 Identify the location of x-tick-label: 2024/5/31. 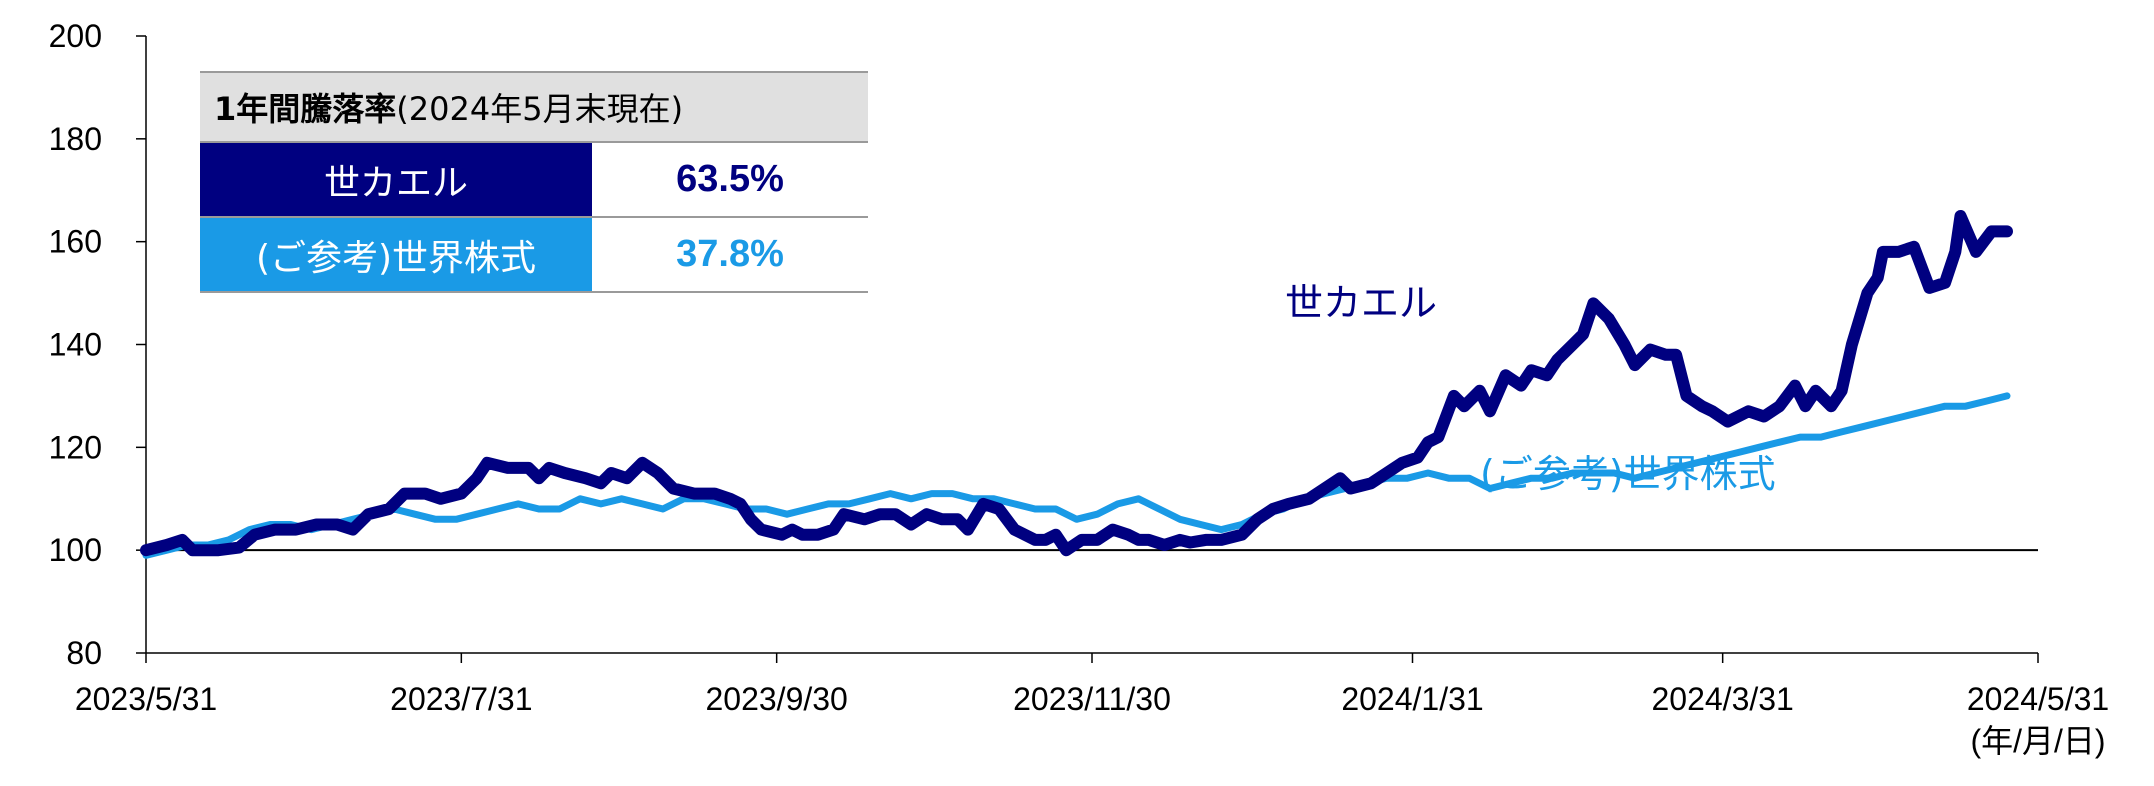
(2038, 699).